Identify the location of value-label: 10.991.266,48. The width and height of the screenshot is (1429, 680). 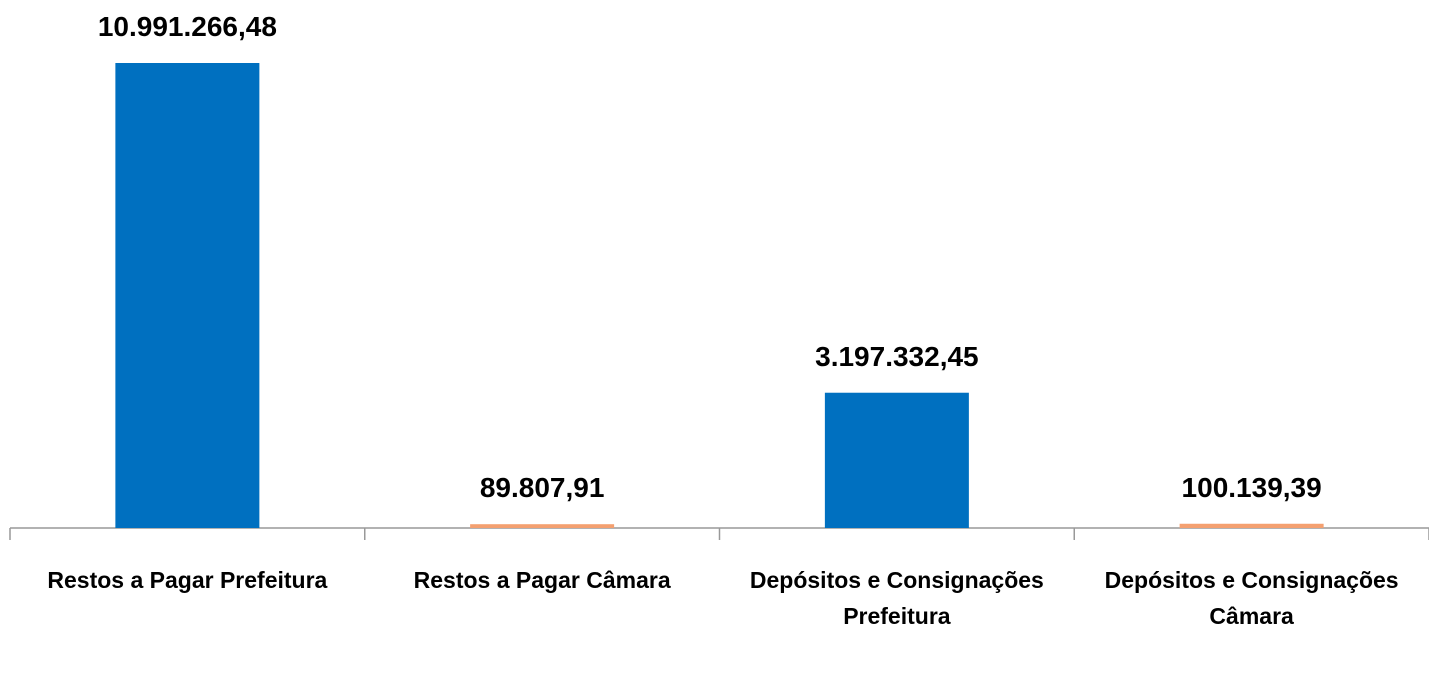
(187, 26).